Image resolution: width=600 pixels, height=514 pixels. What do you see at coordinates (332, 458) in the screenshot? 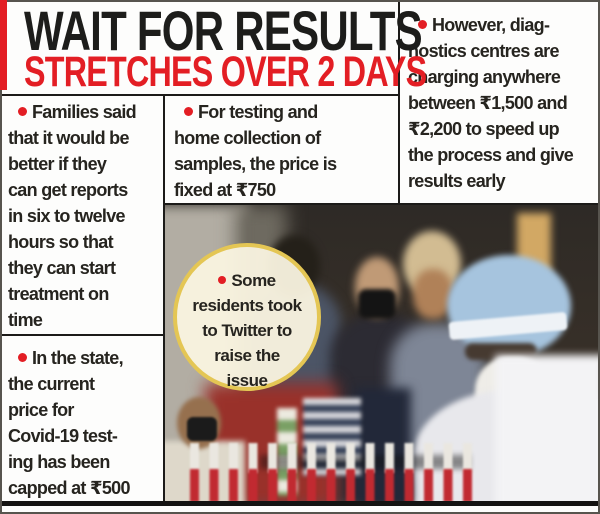
I see `photo-test-tube-caps` at bounding box center [332, 458].